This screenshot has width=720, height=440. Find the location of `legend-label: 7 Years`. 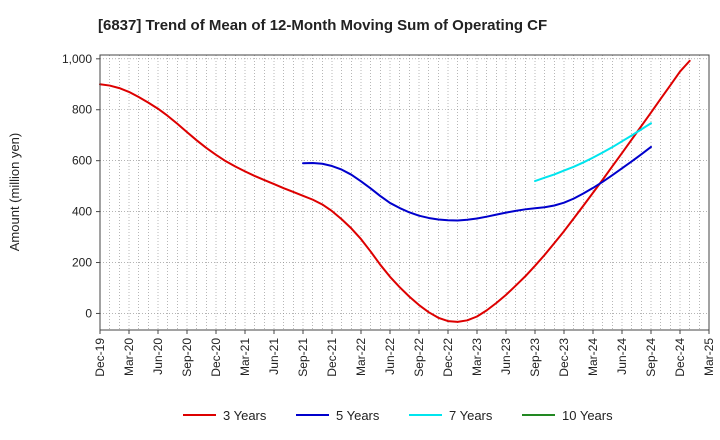

legend-label: 7 Years is located at coordinates (471, 415).